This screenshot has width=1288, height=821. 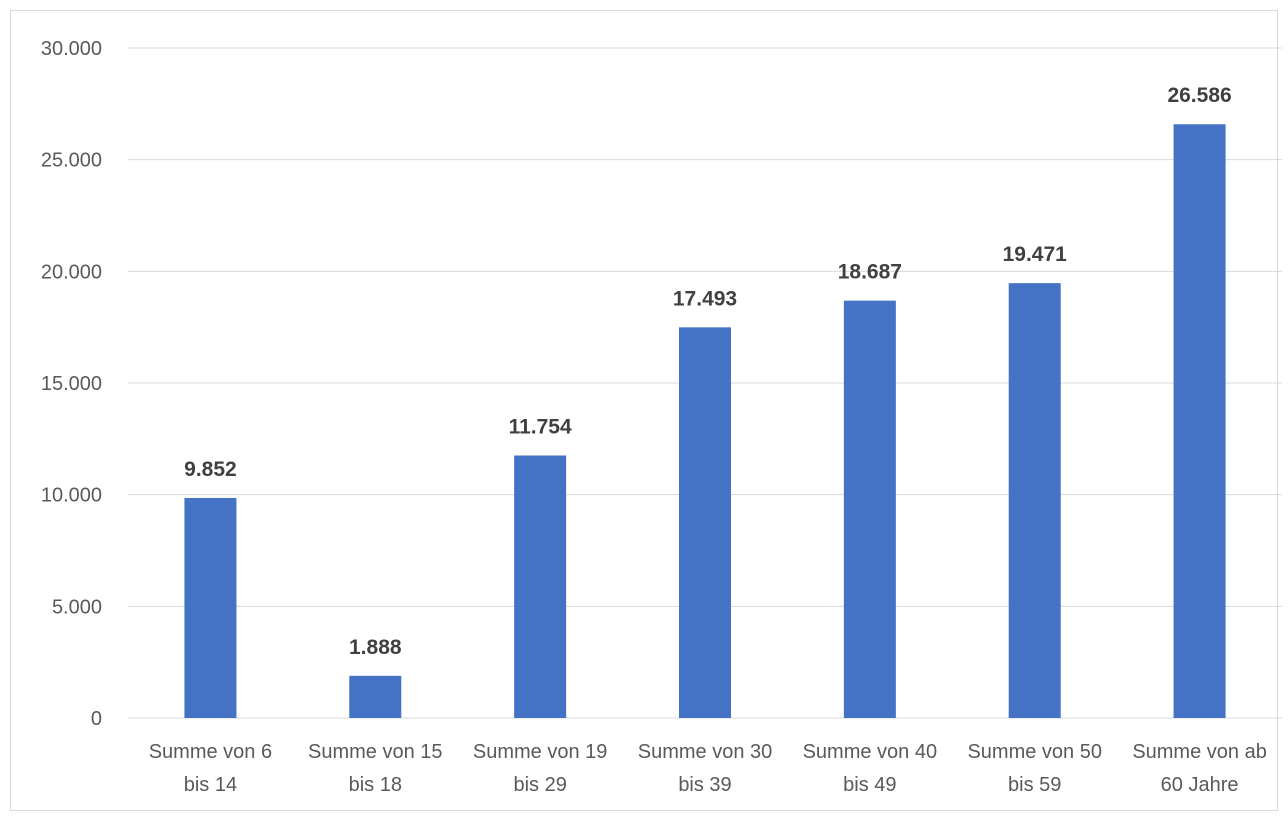 What do you see at coordinates (1199, 752) in the screenshot?
I see `x-tick-label: Summe von ab` at bounding box center [1199, 752].